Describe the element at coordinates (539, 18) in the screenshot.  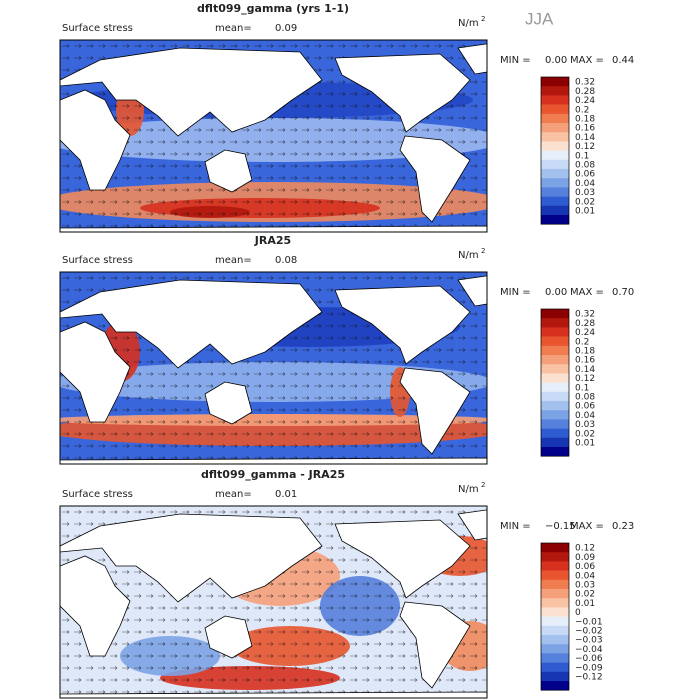
I see `season-label: JJA` at that location.